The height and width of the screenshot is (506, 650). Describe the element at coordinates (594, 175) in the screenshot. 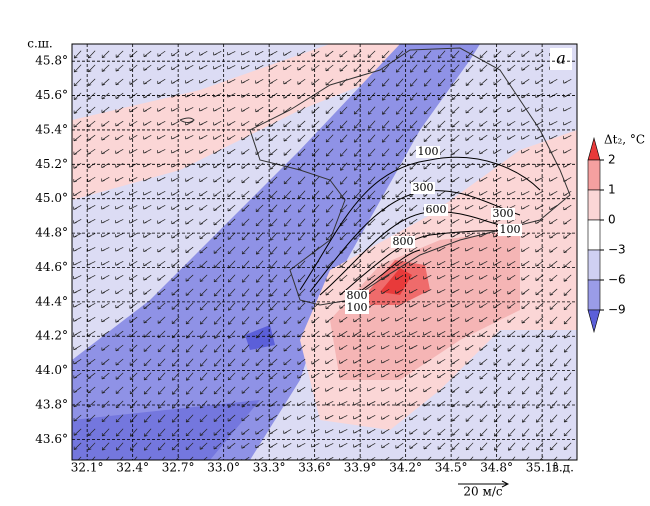

I see `colorbar-band` at that location.